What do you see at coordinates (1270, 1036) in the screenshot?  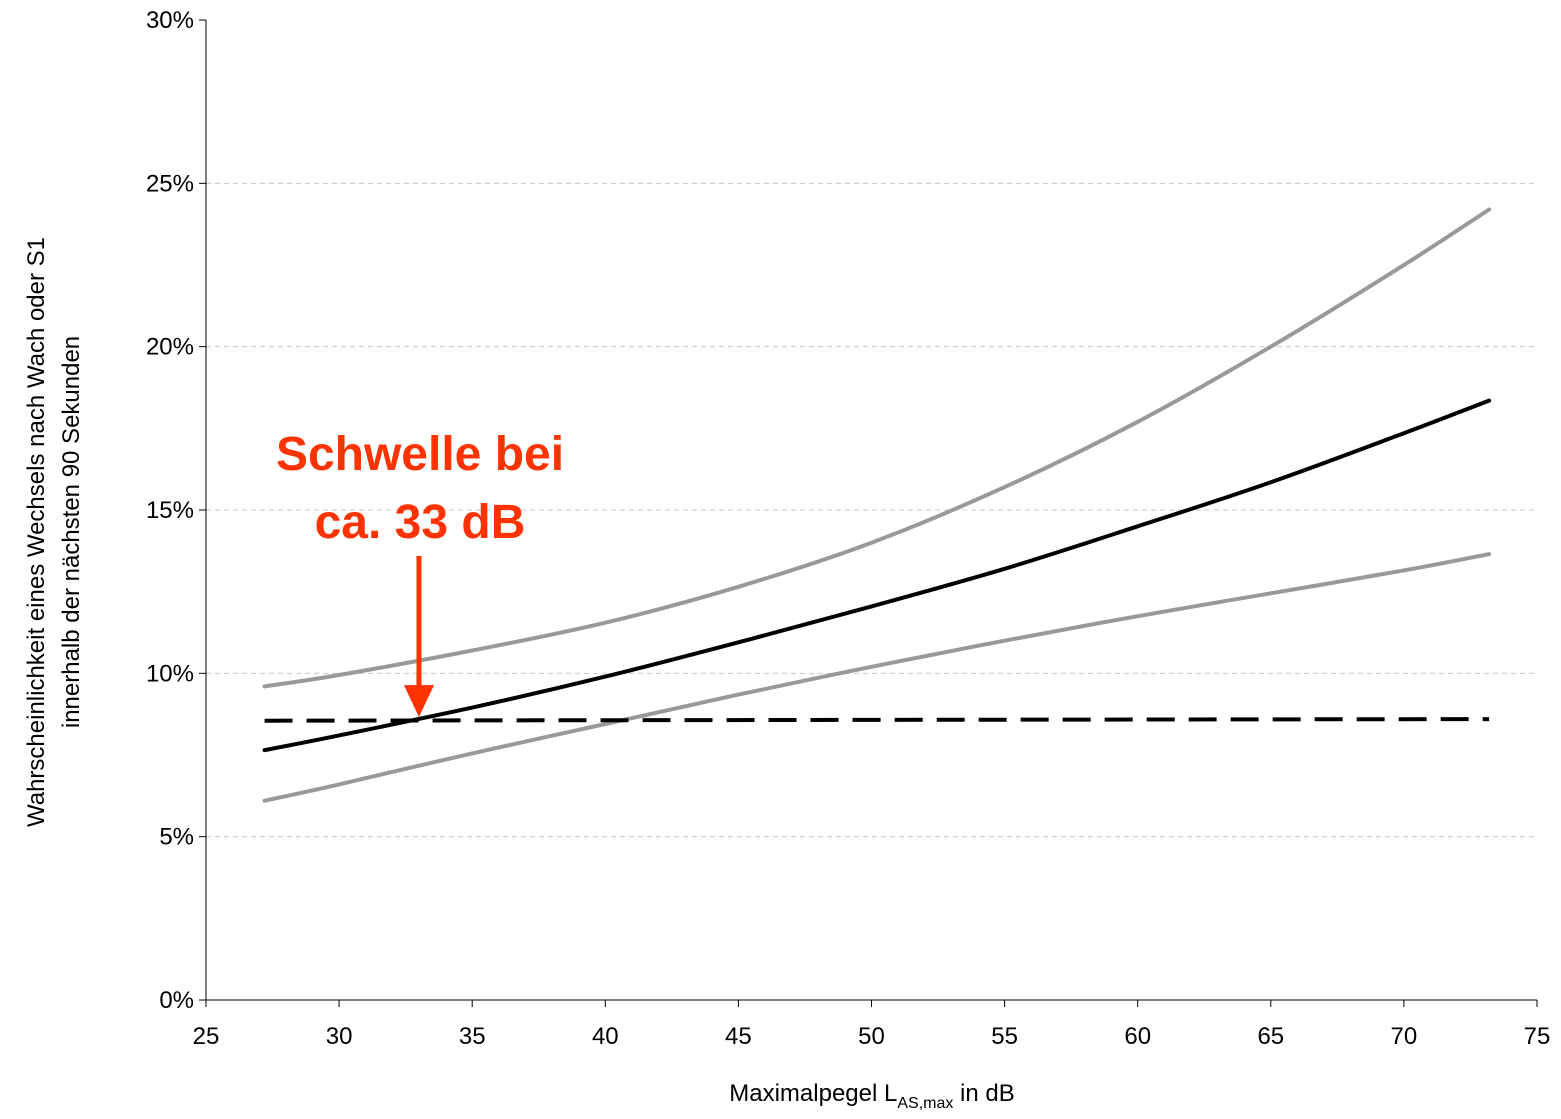 I see `x-tick-label-65: 65` at bounding box center [1270, 1036].